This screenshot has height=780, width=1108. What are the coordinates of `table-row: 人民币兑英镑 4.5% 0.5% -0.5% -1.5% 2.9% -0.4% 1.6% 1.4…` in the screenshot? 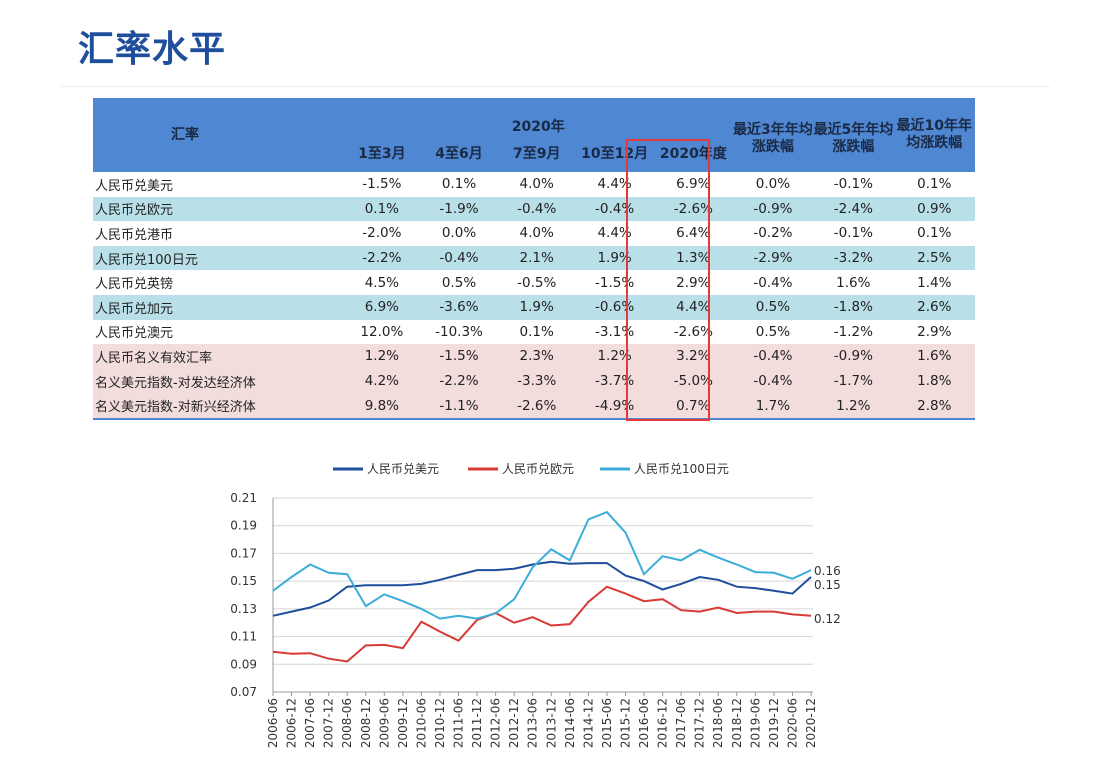 It's located at (534, 282).